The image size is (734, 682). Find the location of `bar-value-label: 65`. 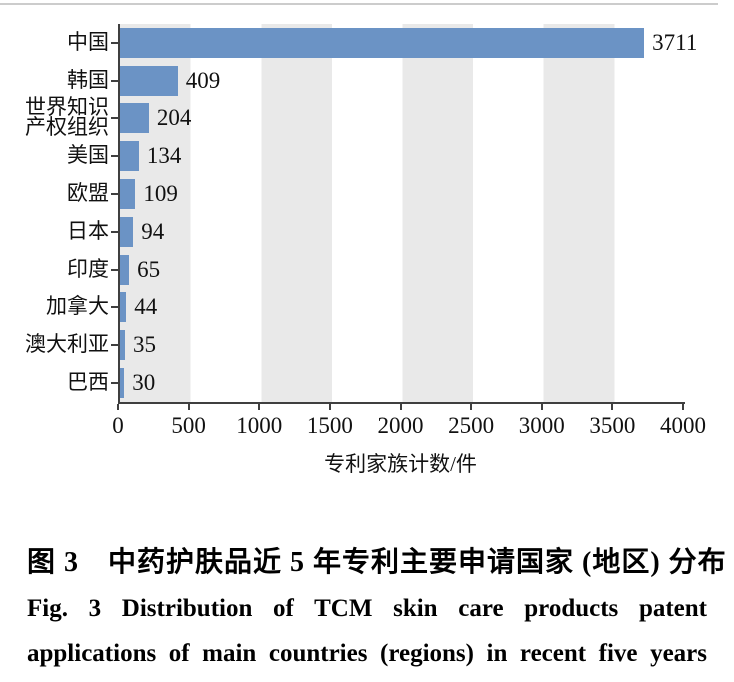

bar-value-label: 65 is located at coordinates (149, 269).